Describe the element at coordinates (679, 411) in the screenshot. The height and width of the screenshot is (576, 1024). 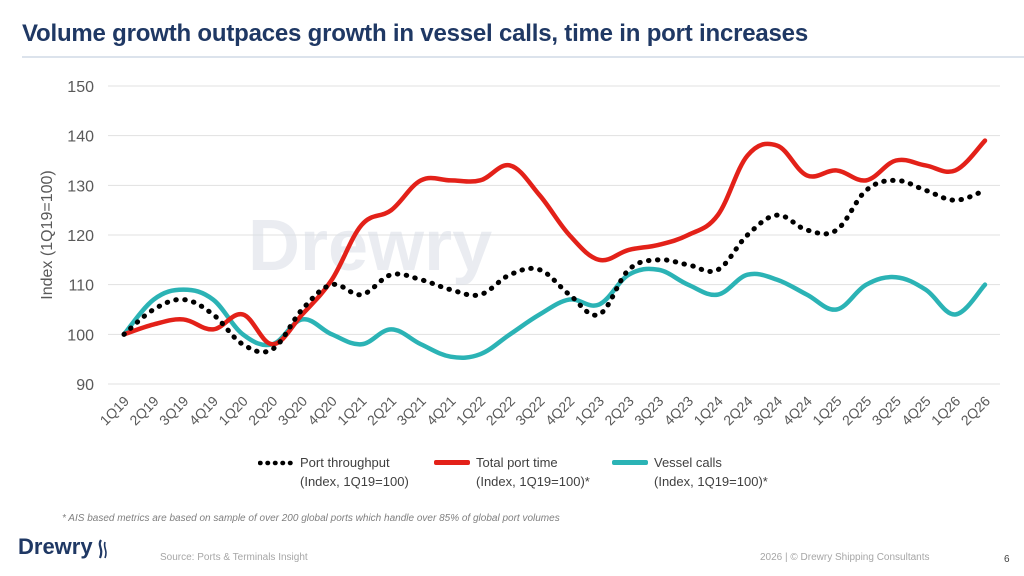
I see `x-tick-label: 4Q23` at that location.